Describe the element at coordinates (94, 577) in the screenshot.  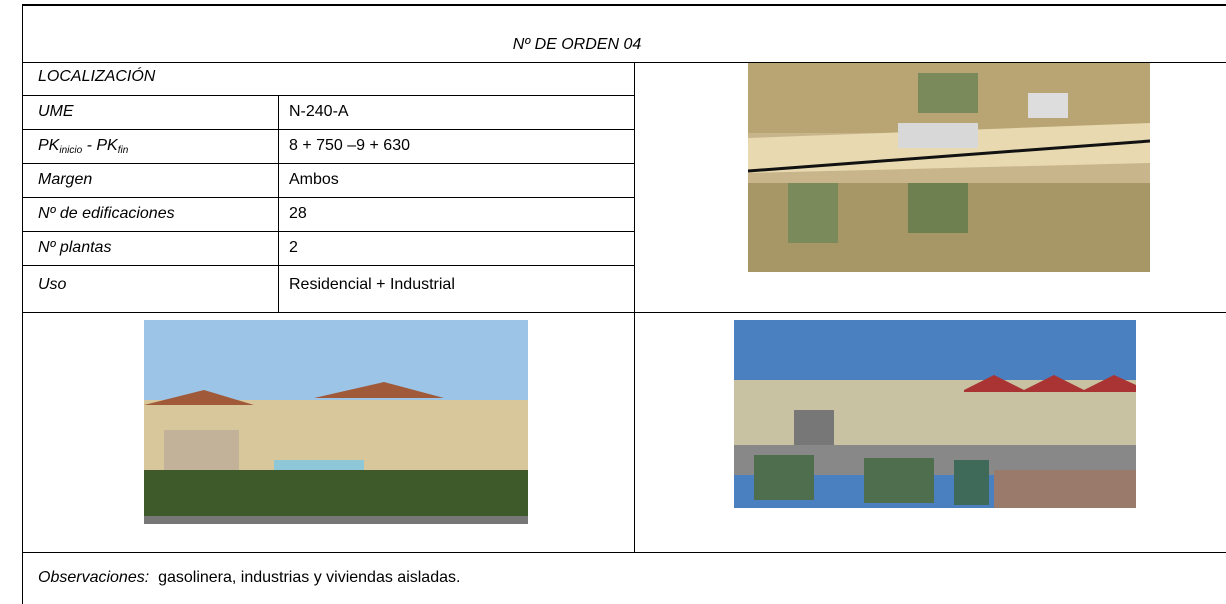
I see `observations-label: Observaciones:` at that location.